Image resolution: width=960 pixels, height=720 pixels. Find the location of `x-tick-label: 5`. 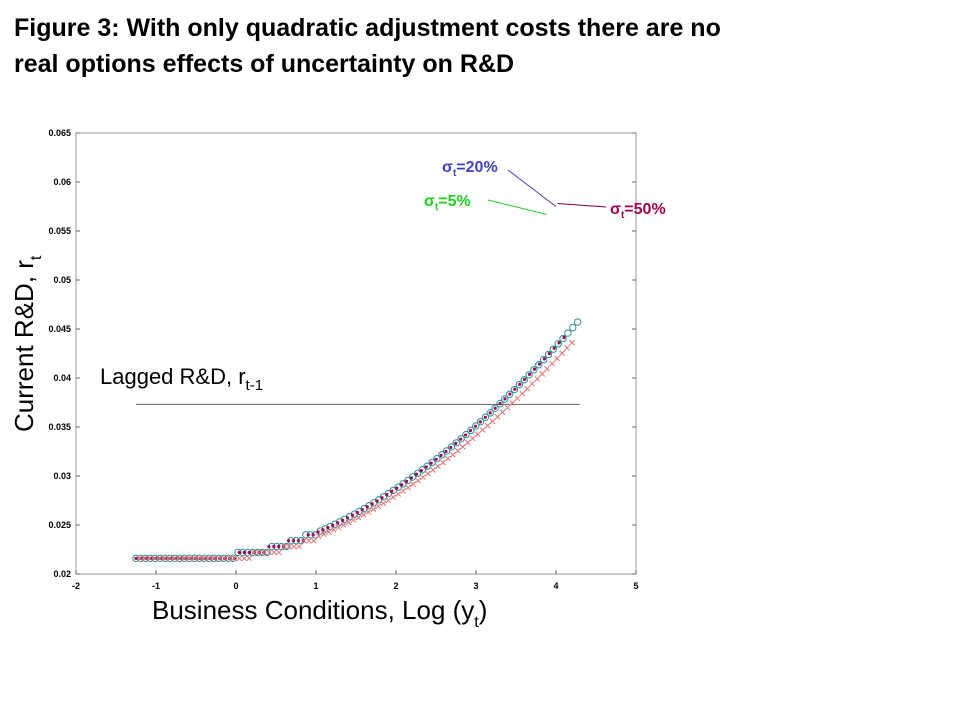

x-tick-label: 5 is located at coordinates (635, 586).